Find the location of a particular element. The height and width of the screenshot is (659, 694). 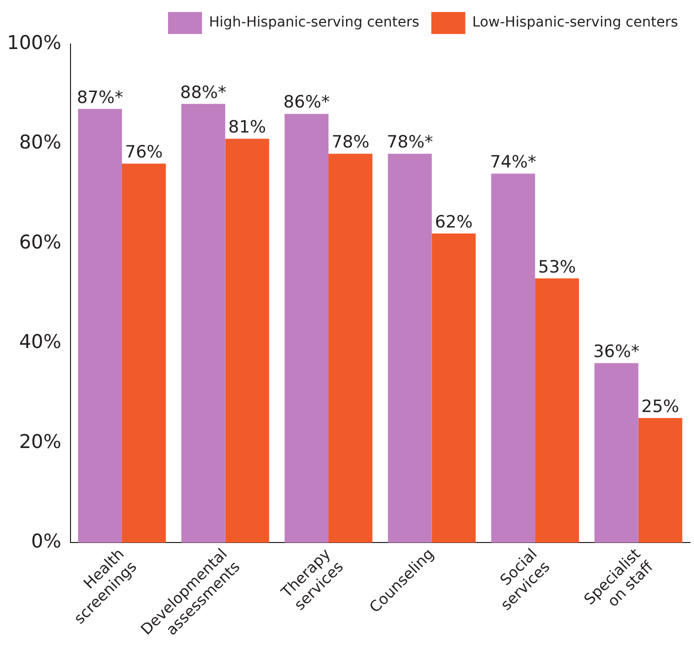

legend-label: Low-Hispanic-serving centers is located at coordinates (575, 22).